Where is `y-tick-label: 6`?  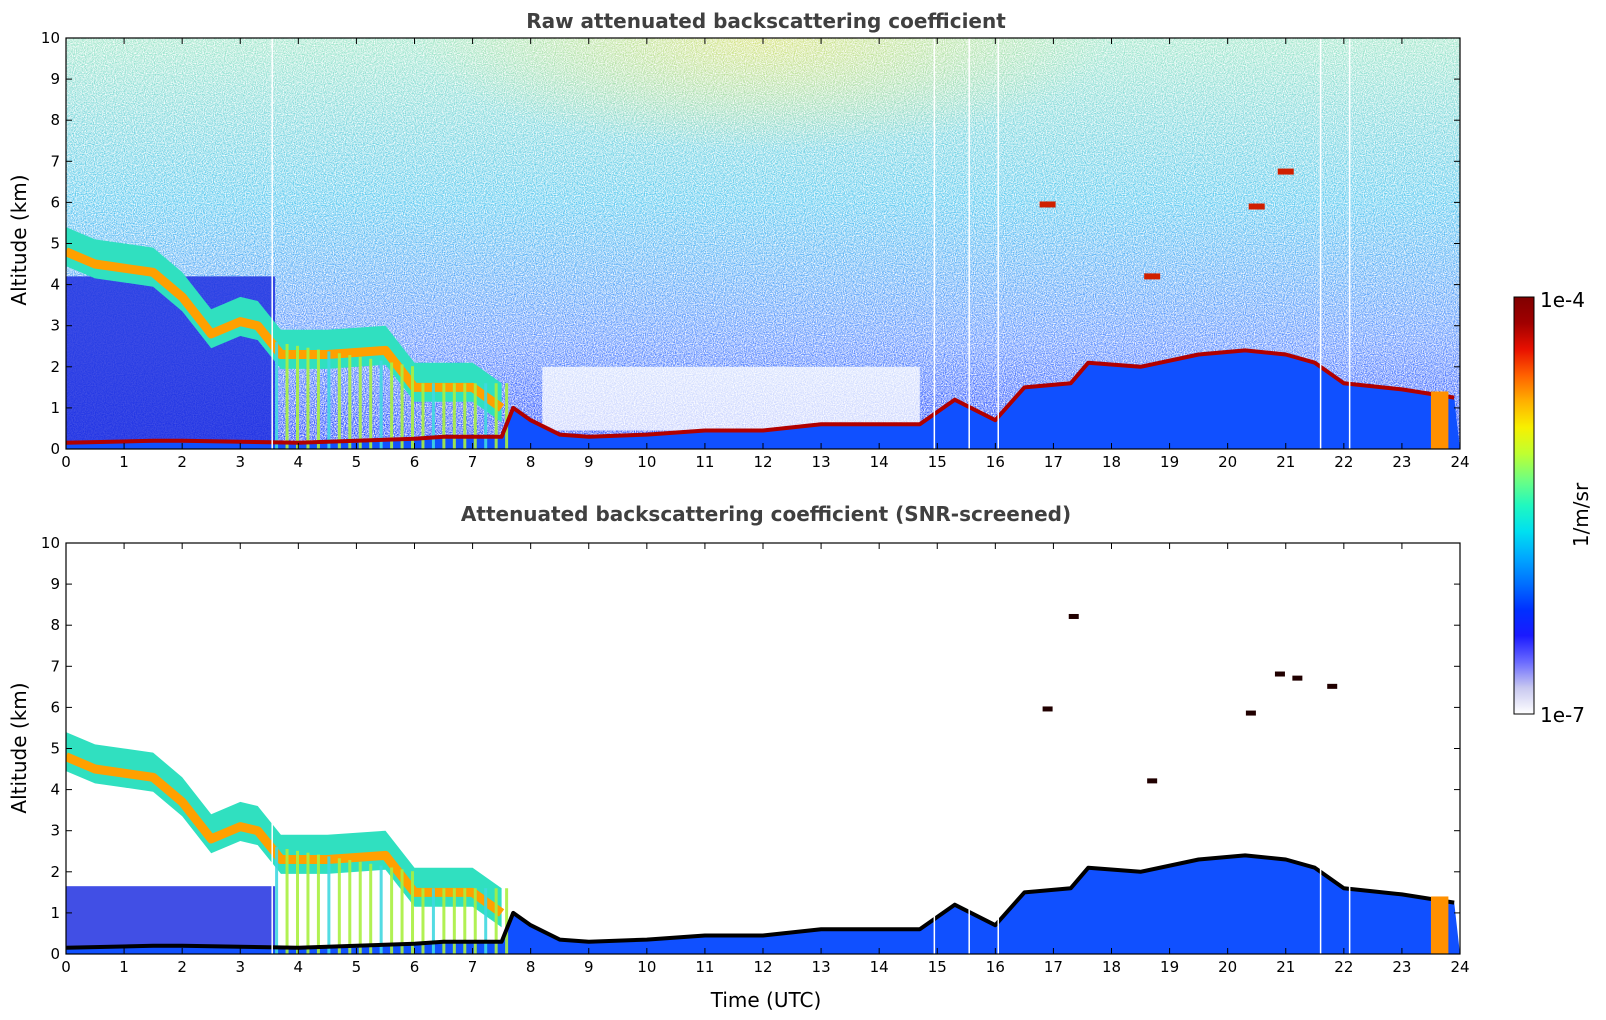 y-tick-label: 6 is located at coordinates (55, 707).